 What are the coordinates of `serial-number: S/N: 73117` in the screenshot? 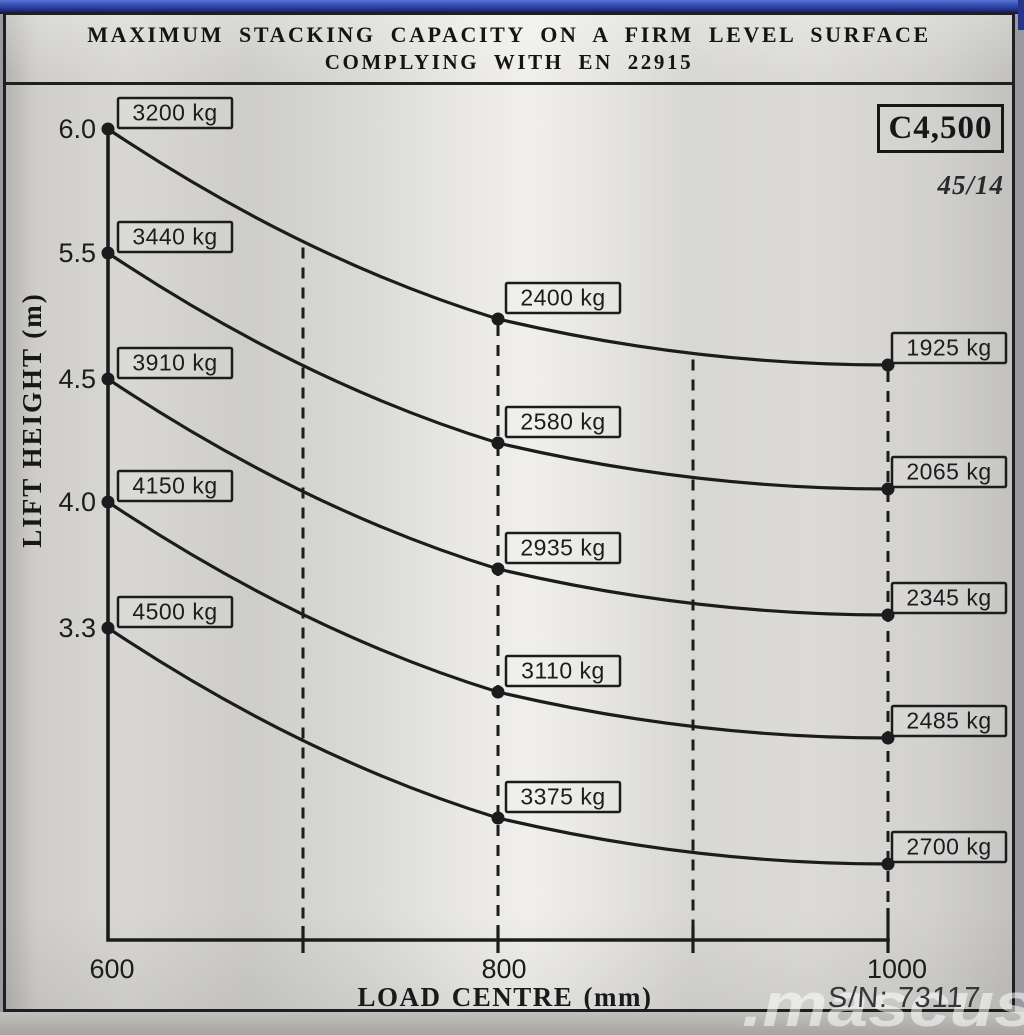 It's located at (904, 998).